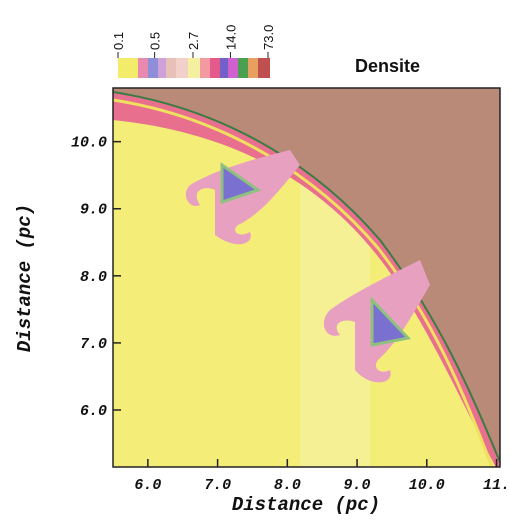 The width and height of the screenshot is (510, 524). What do you see at coordinates (93, 210) in the screenshot?
I see `y-tick-label: 9.0` at bounding box center [93, 210].